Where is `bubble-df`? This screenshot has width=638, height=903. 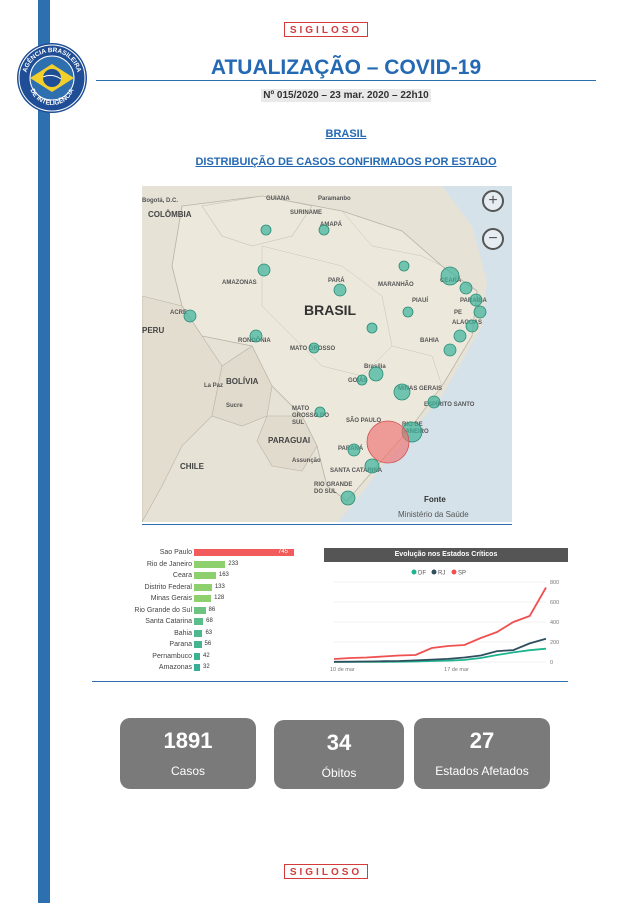 bubble-df is located at coordinates (376, 374).